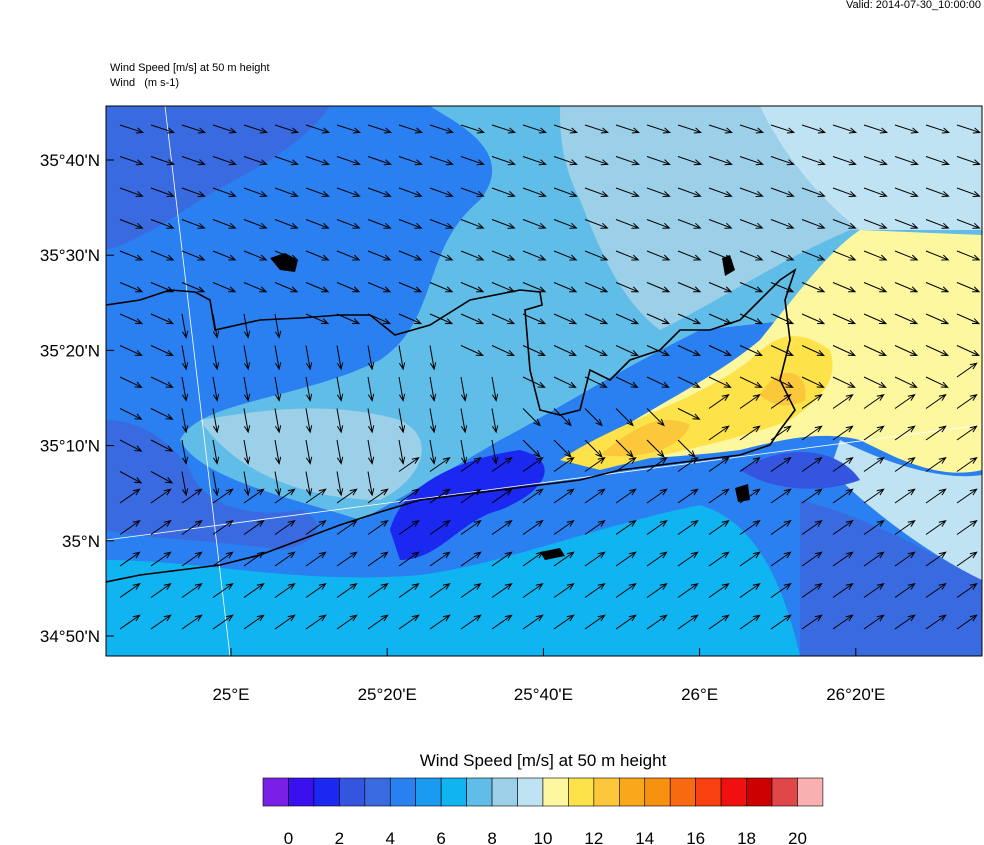  Describe the element at coordinates (190, 68) in the screenshot. I see `title-line: Wind Speed [m/s] at 50 m height` at that location.